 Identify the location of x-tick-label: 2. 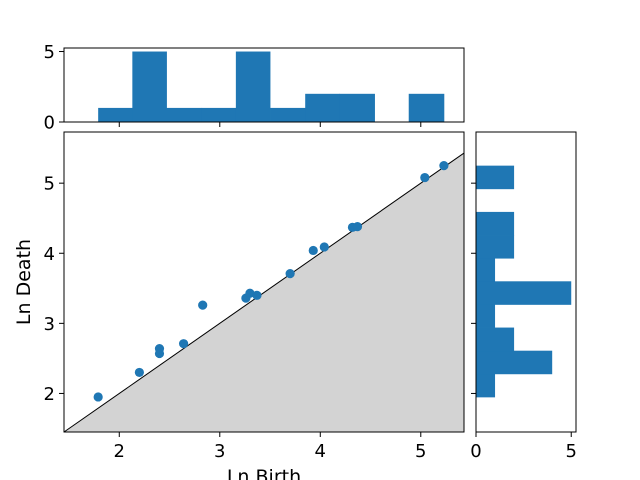
(119, 451).